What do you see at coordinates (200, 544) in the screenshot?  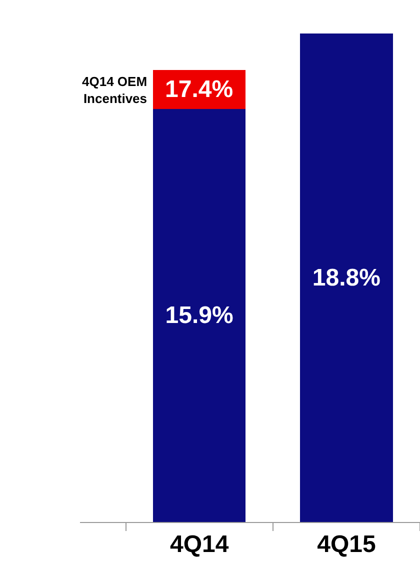 I see `x-tick-label: 4Q14` at bounding box center [200, 544].